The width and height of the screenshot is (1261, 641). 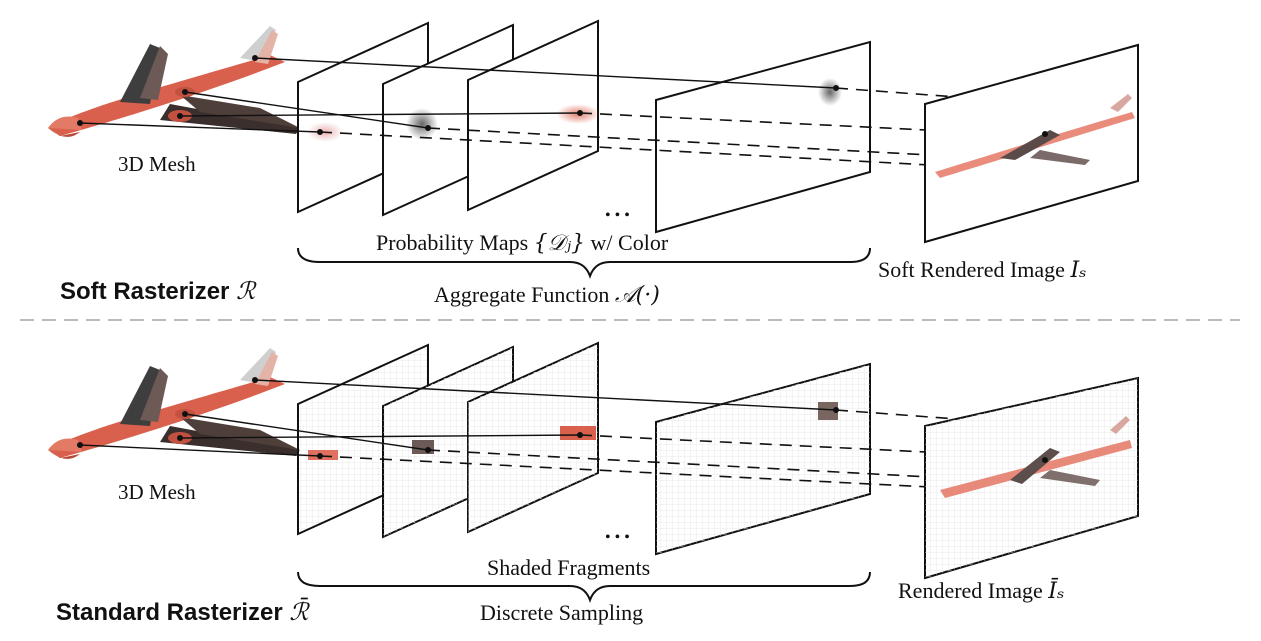 I want to click on standard-rasterizer-symbol: ℛ̄, so click(x=299, y=612).